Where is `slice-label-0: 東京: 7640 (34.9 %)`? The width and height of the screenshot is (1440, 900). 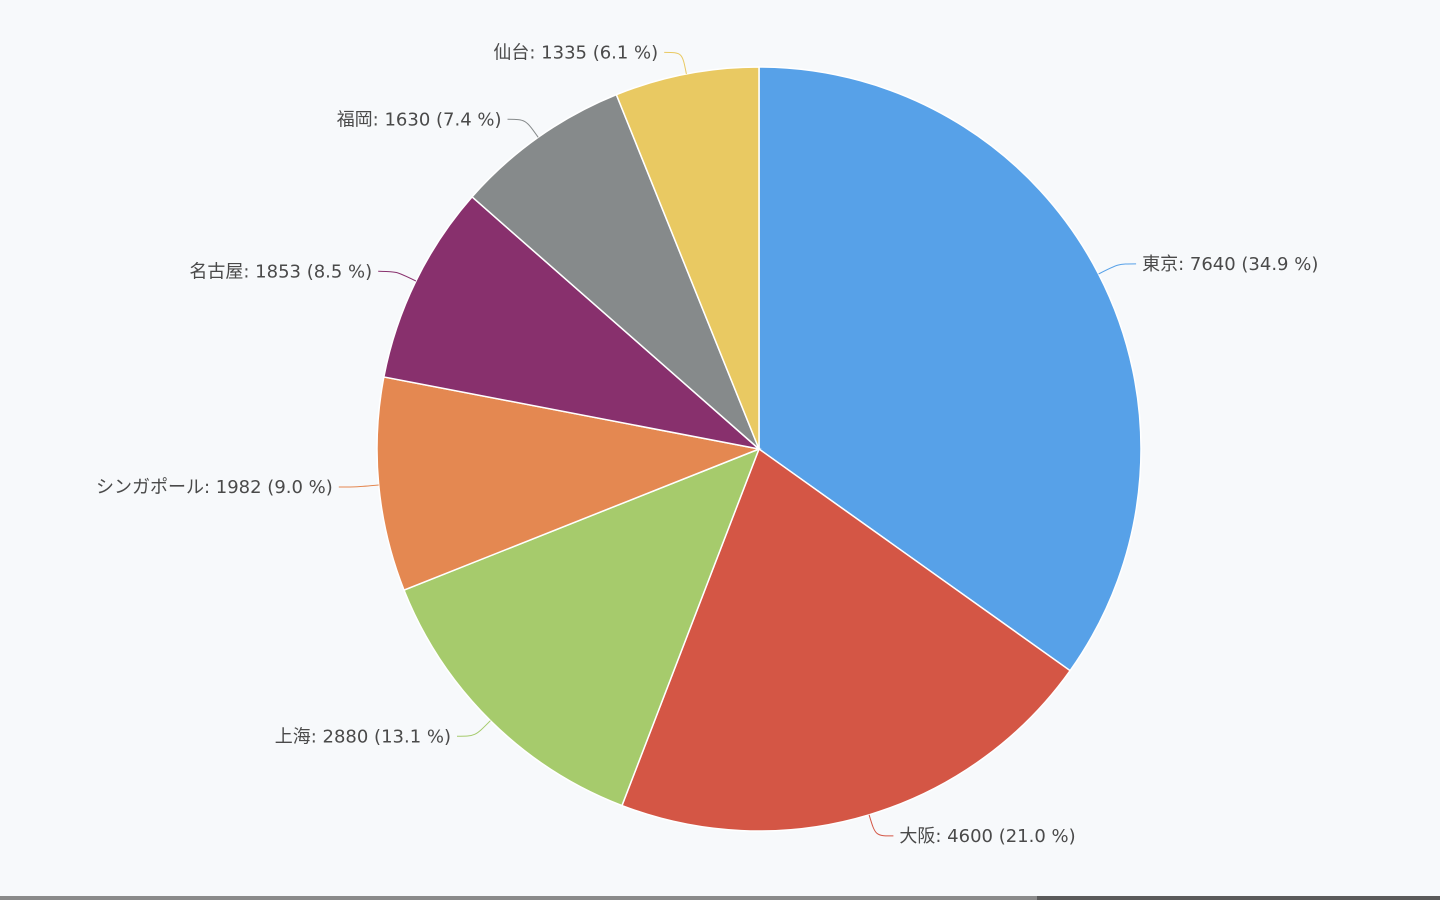
slice-label-0: 東京: 7640 (34.9 %) is located at coordinates (1230, 264).